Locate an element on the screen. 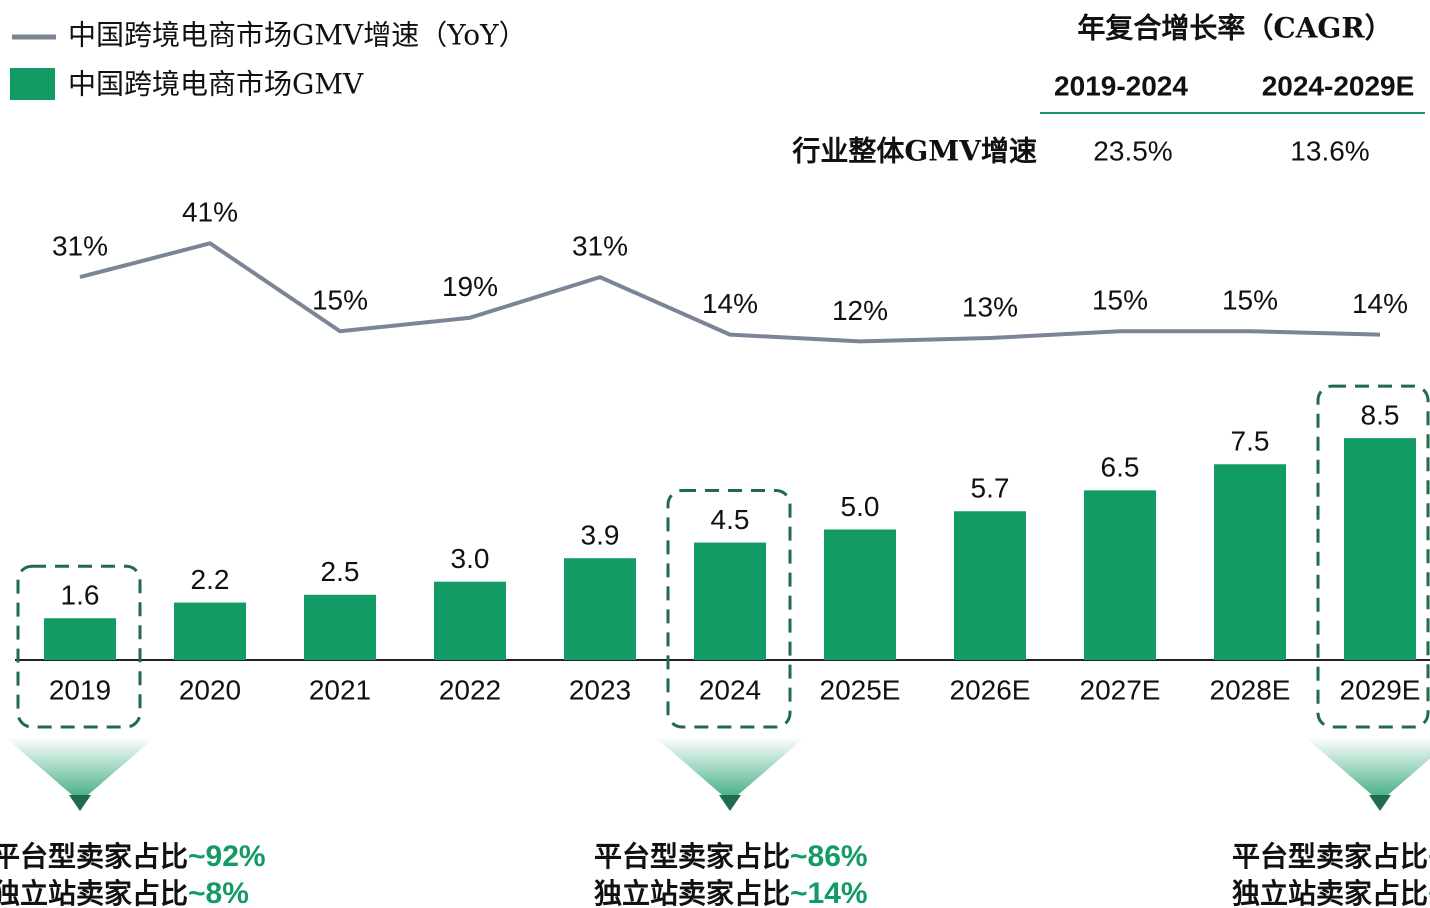 Image resolution: width=1430 pixels, height=908 pixels. legend-label: 中国跨境电商市场GMV is located at coordinates (216, 84).